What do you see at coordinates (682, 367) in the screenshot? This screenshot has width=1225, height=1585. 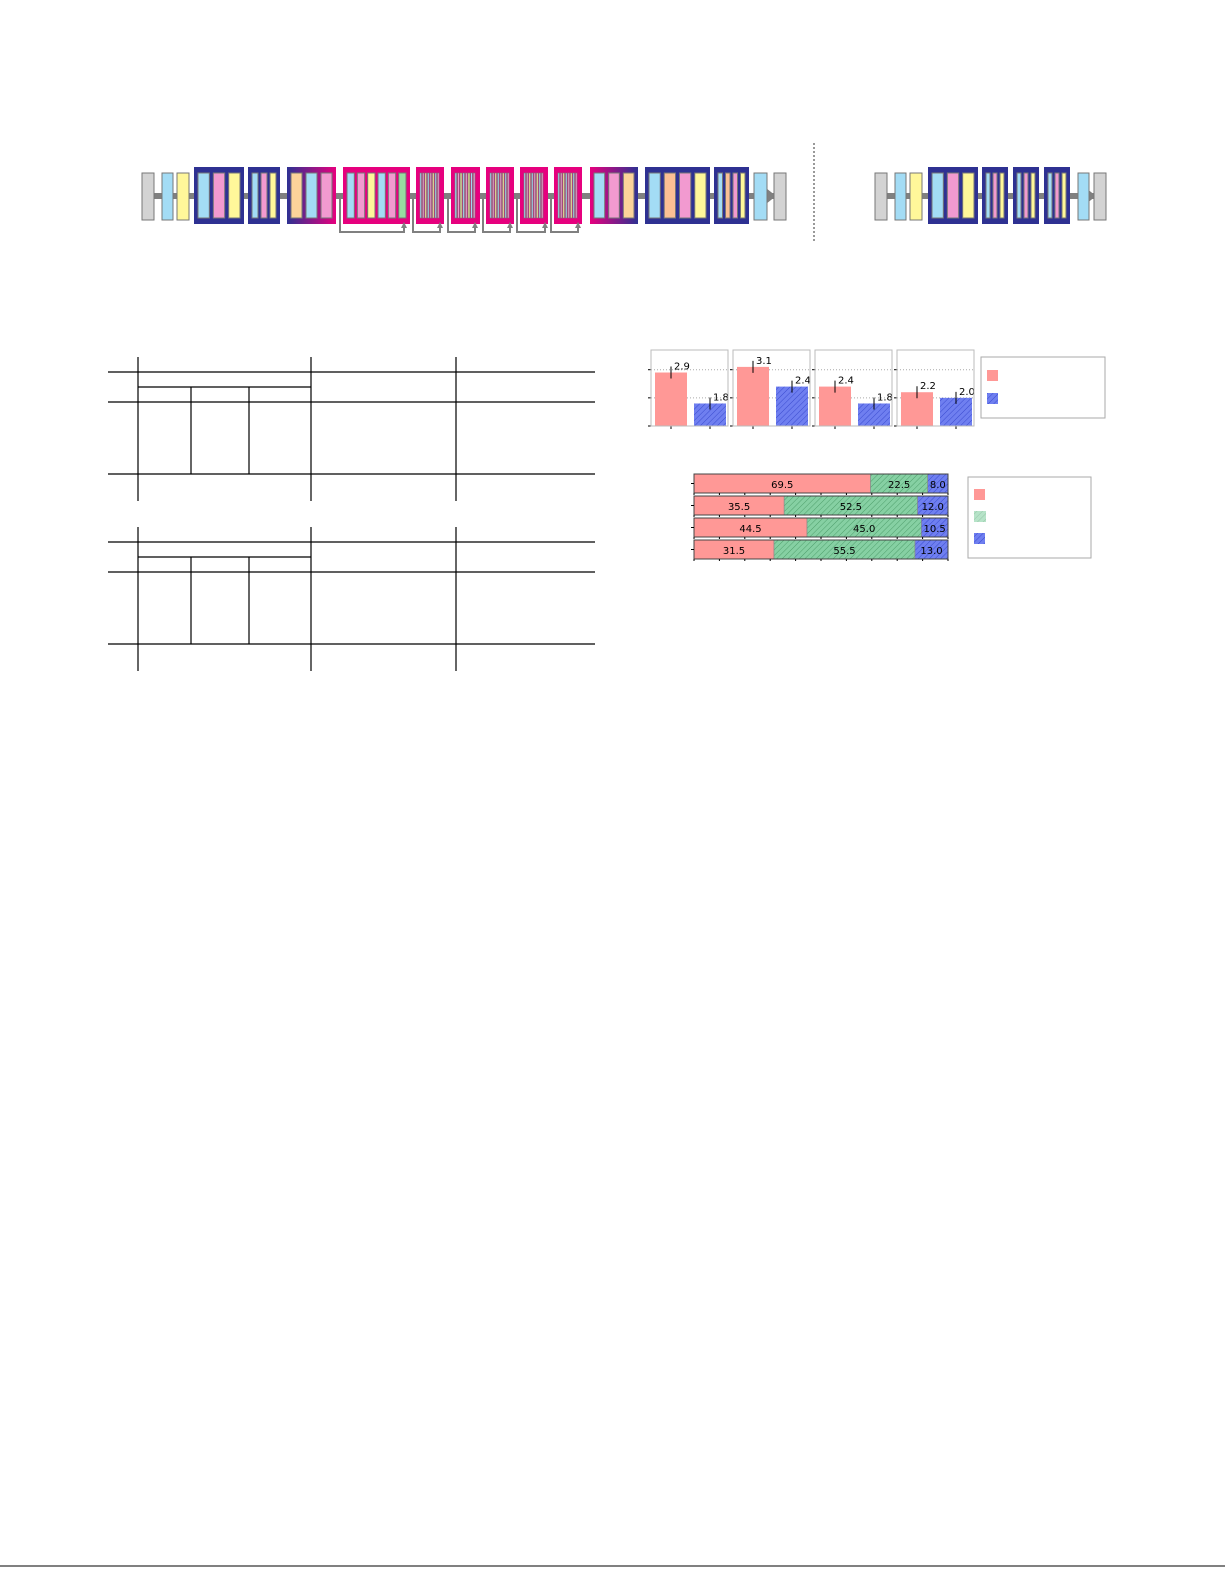 I see `data-label: 2.9` at bounding box center [682, 367].